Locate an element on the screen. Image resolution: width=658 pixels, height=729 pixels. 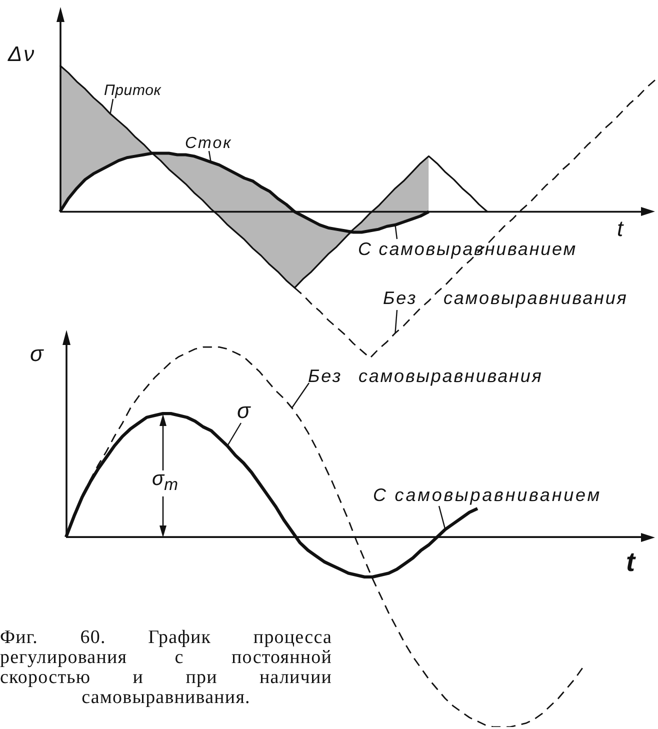
annotation: σ$_{m}$ is located at coordinates (165, 481).